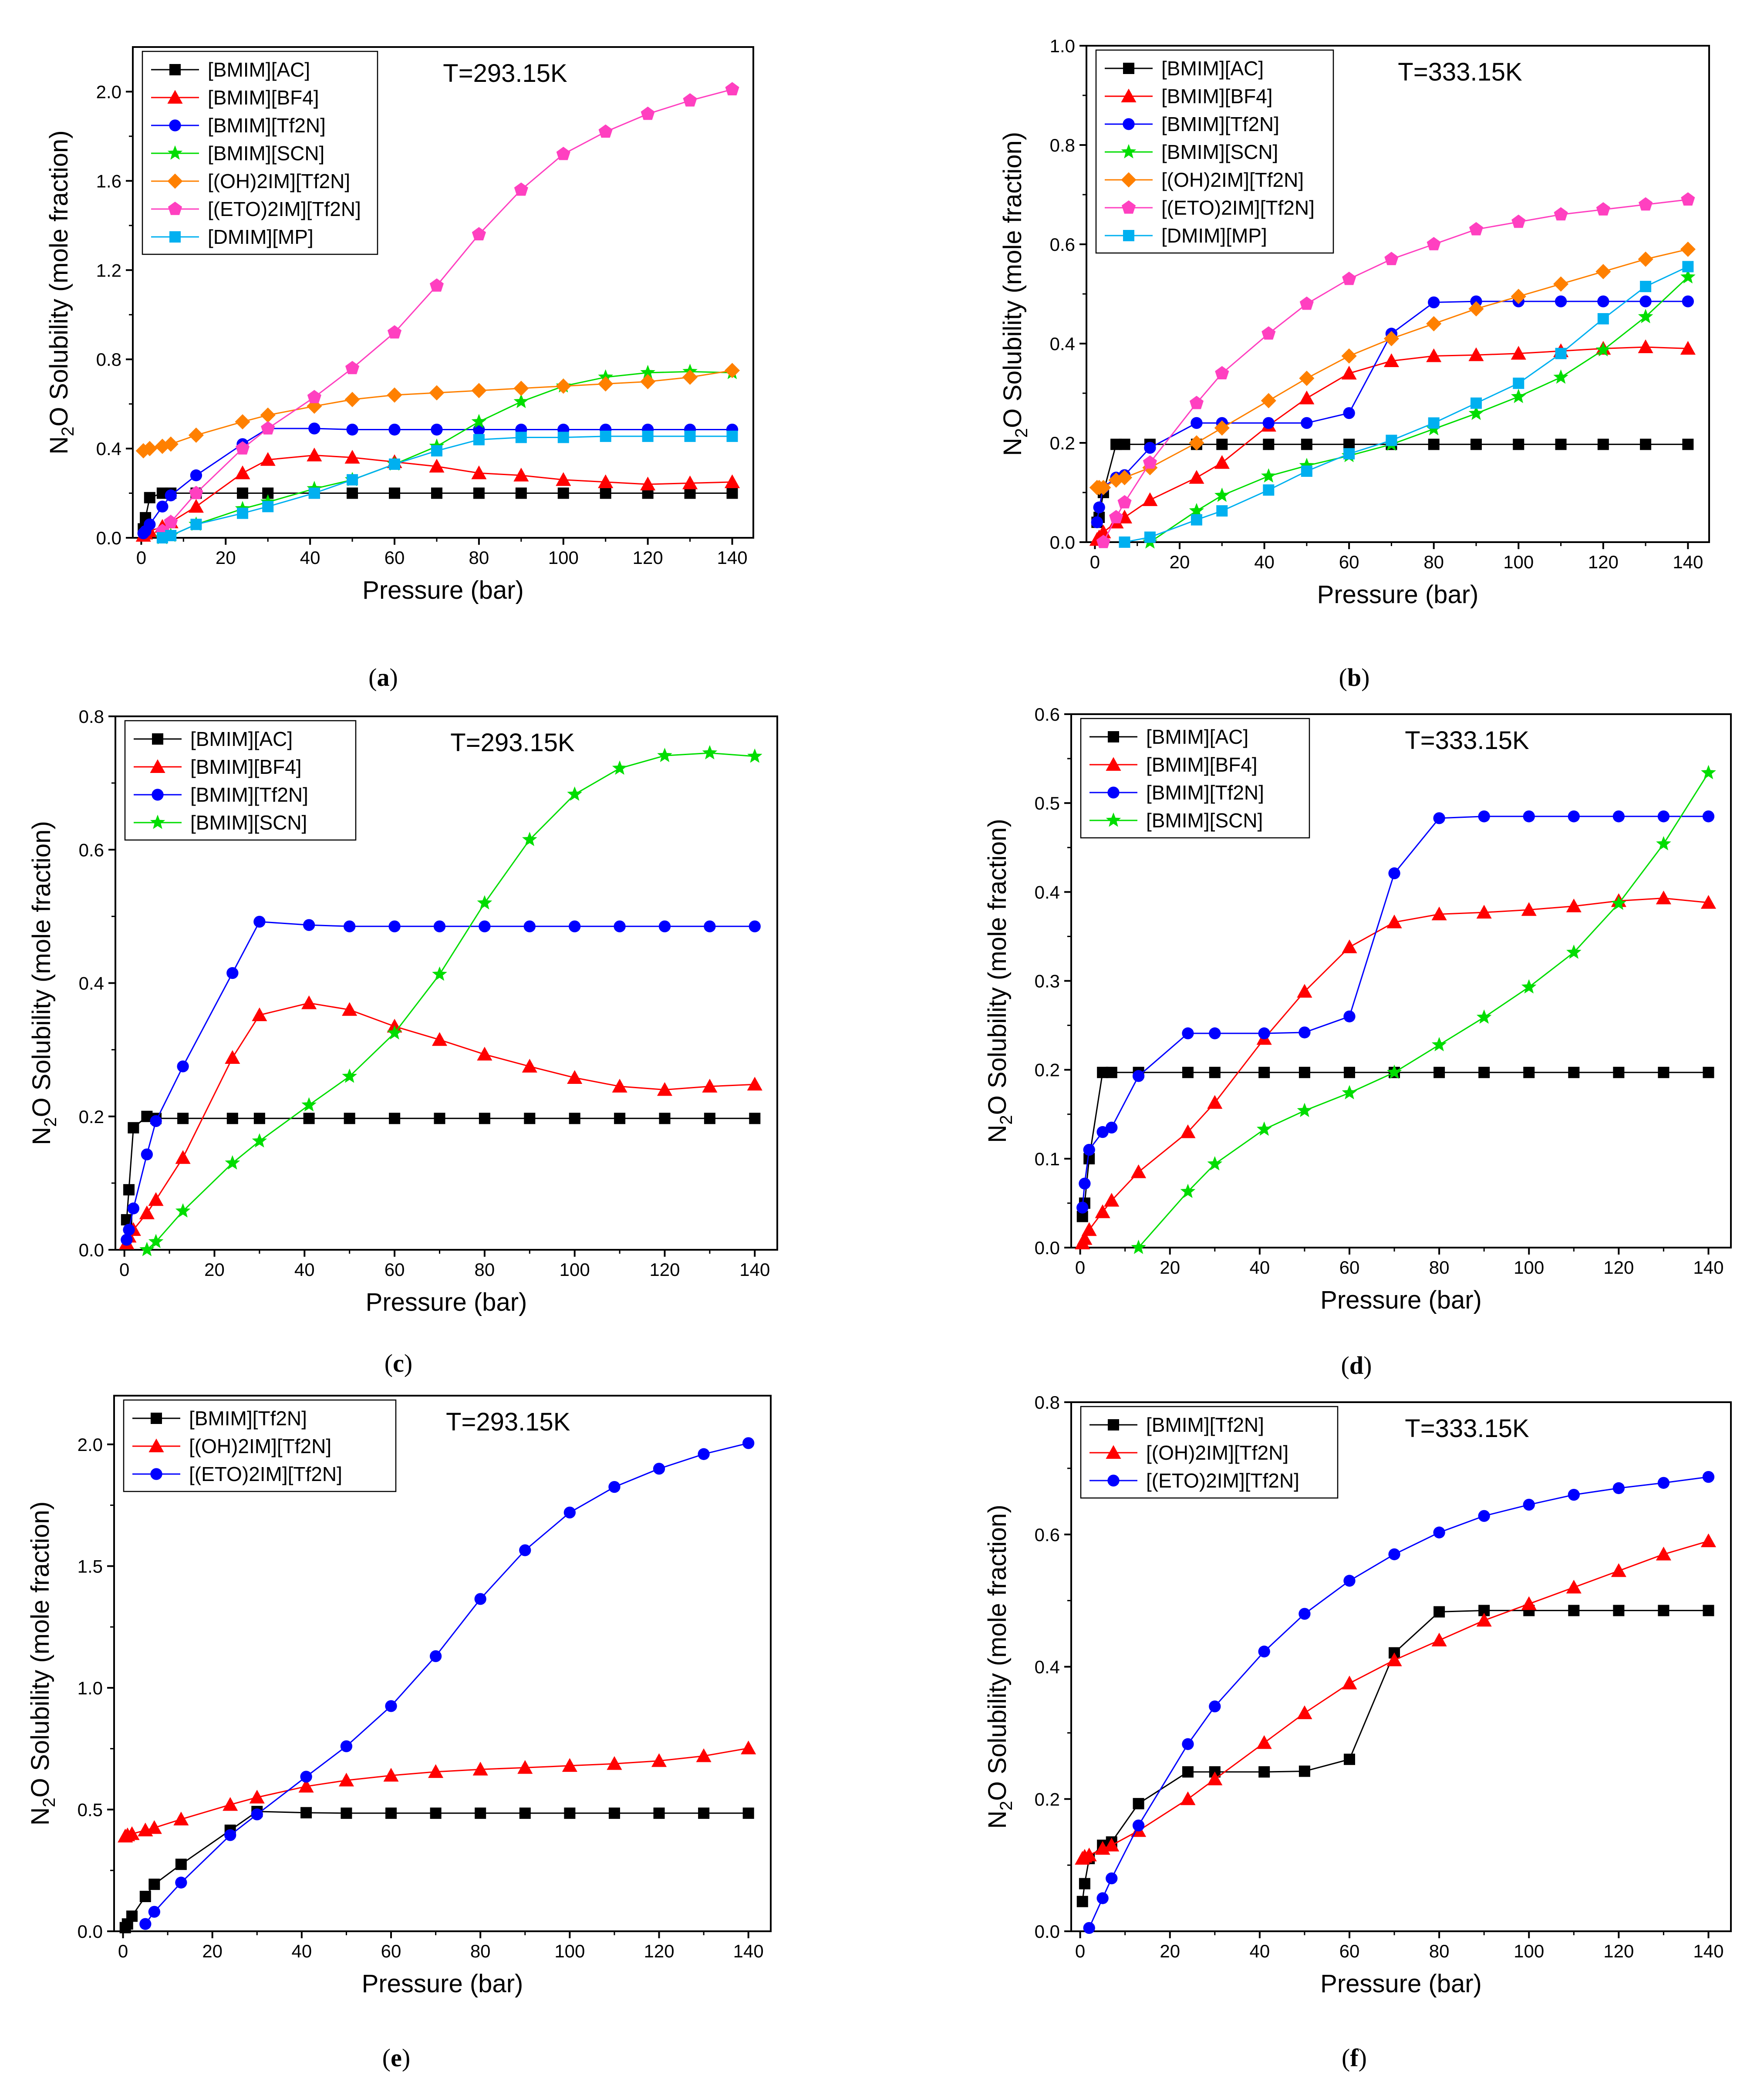 The height and width of the screenshot is (2085, 1764). Describe the element at coordinates (1047, 981) in the screenshot. I see `y-tick-label: 0.3` at that location.